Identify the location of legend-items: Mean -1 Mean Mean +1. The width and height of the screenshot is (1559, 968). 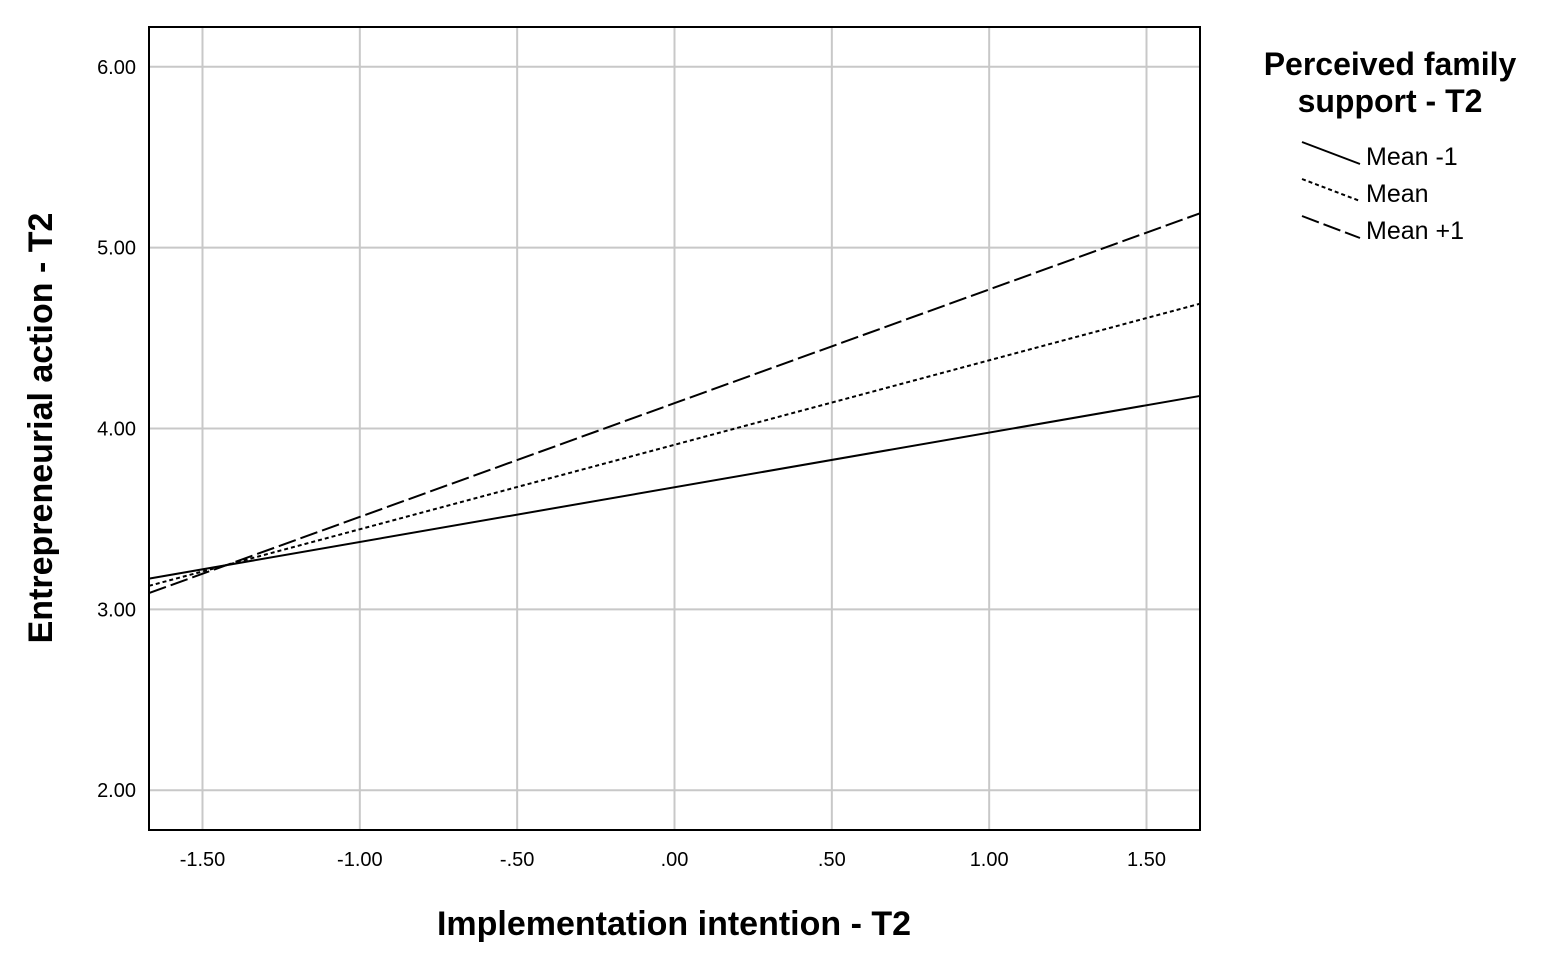
(1382, 193).